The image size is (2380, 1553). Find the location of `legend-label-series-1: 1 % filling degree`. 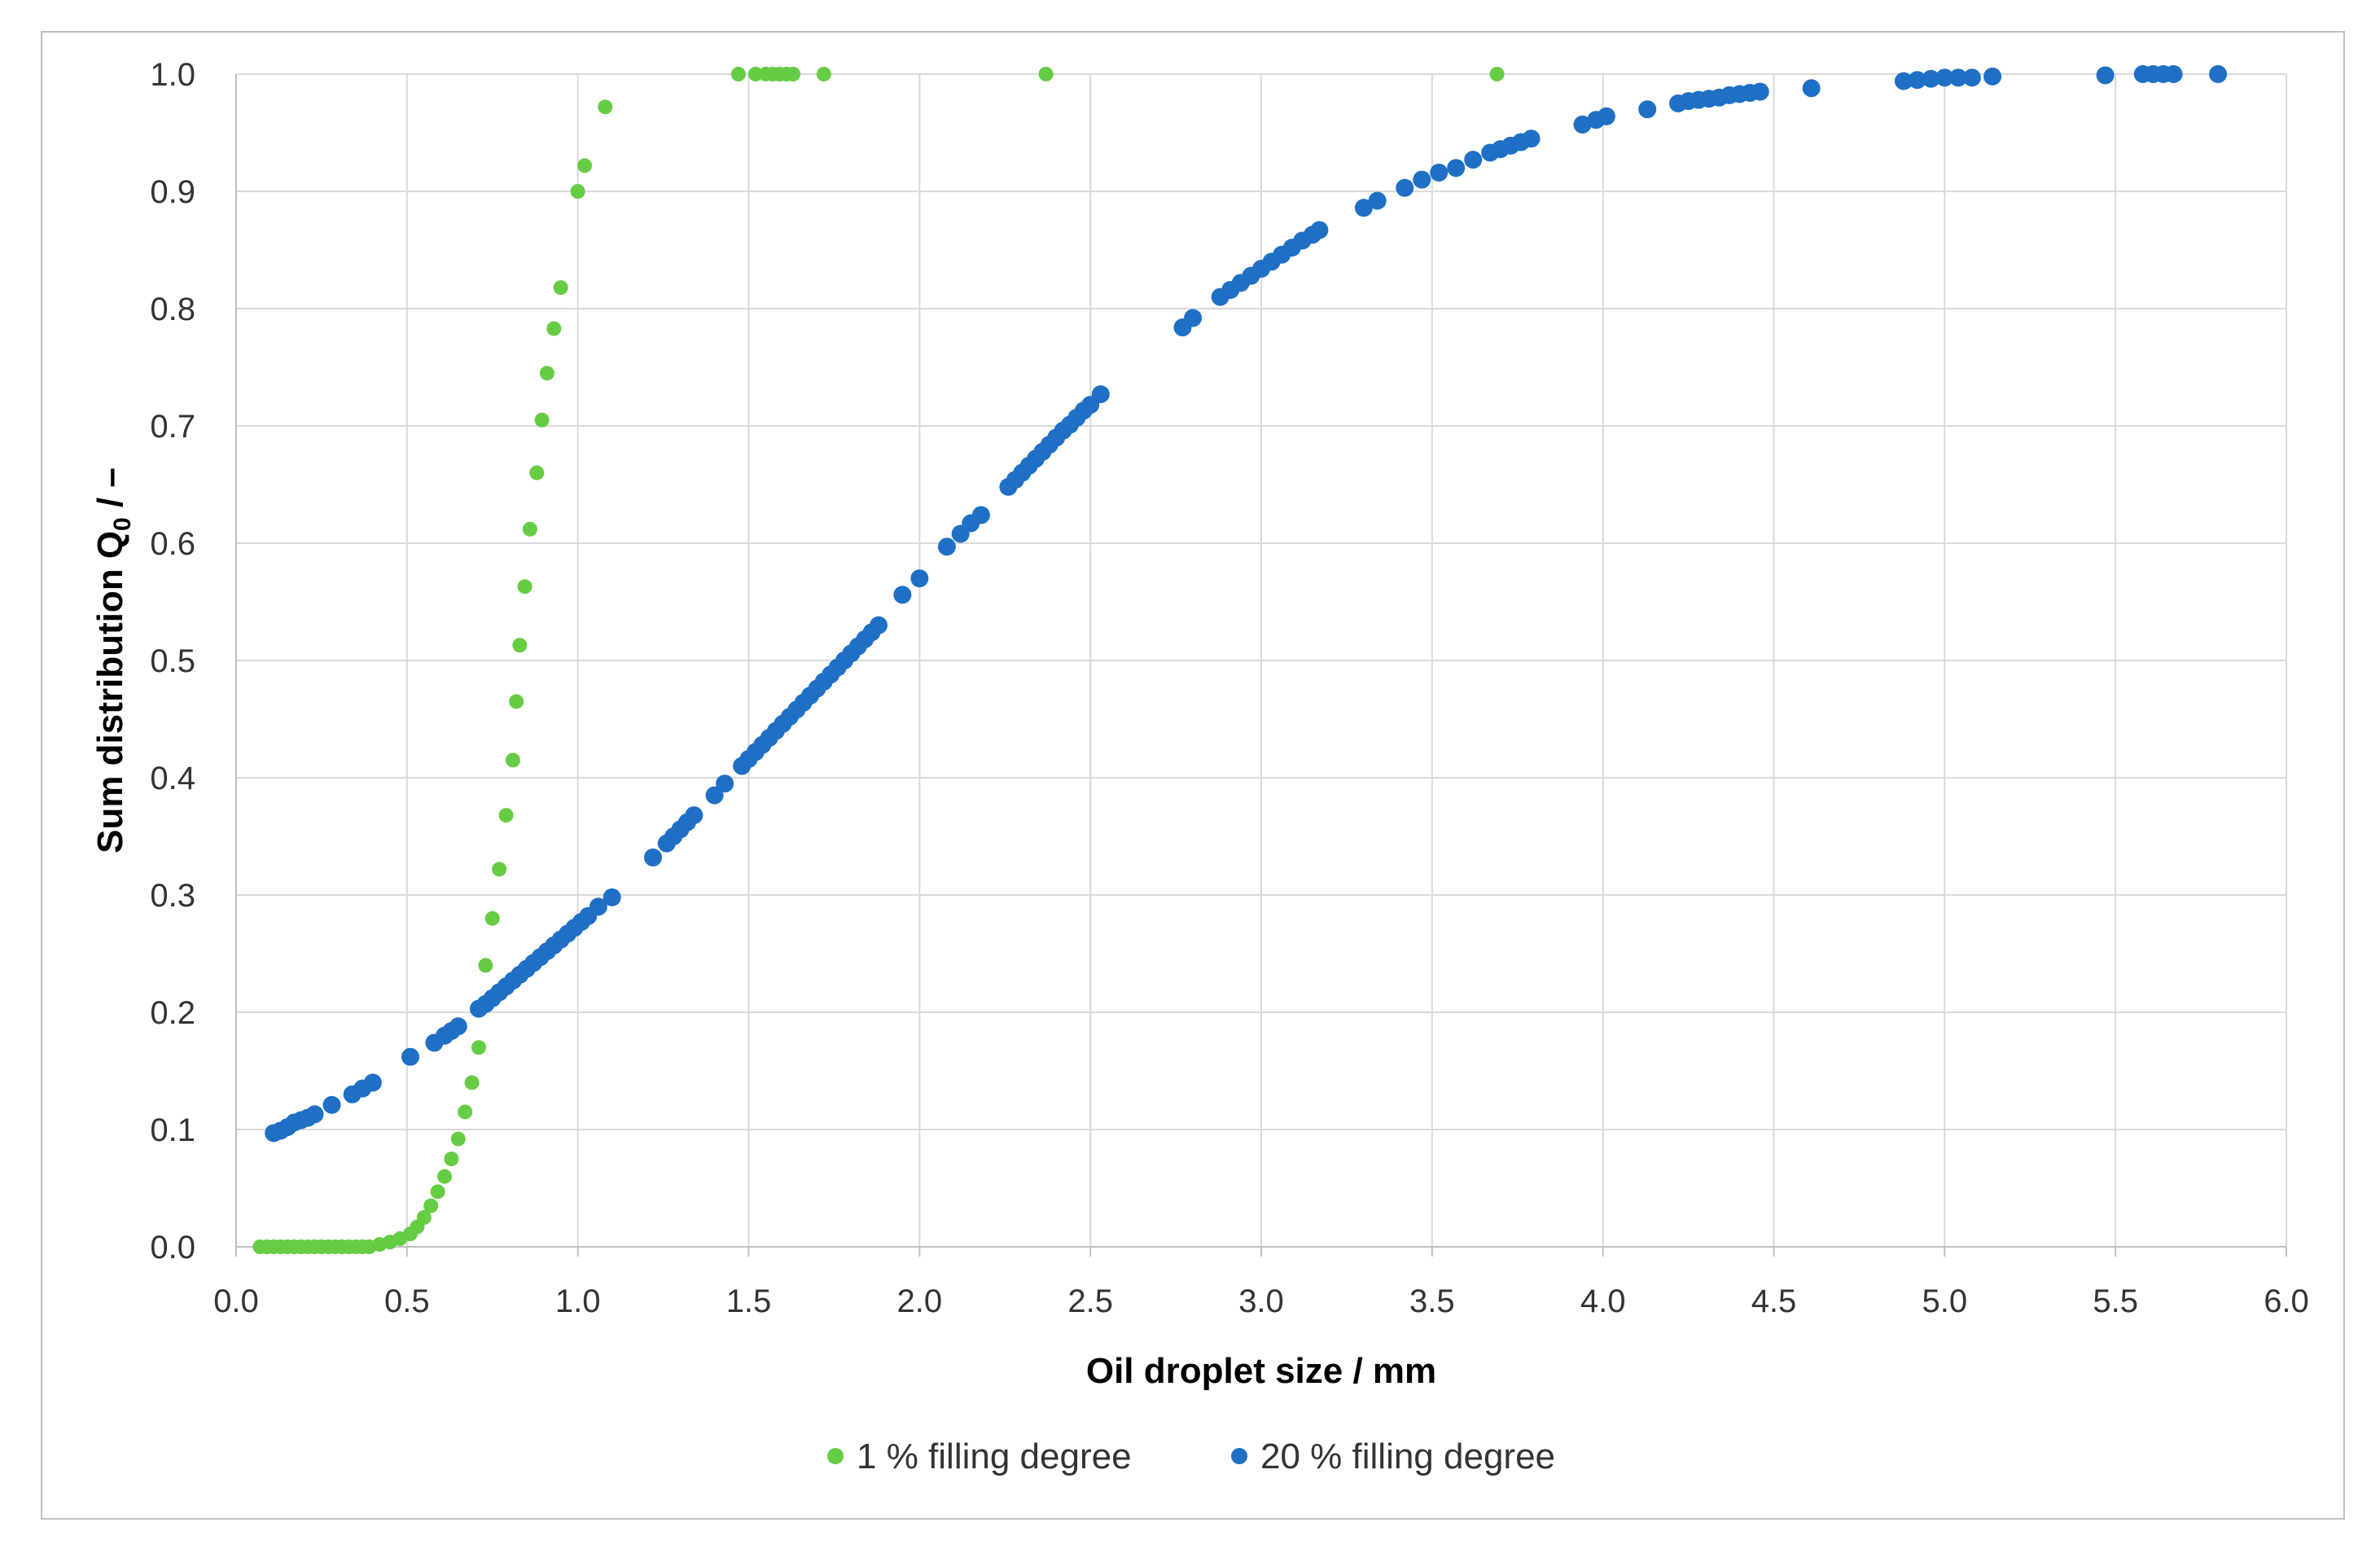

legend-label-series-1: 1 % filling degree is located at coordinates (995, 1456).